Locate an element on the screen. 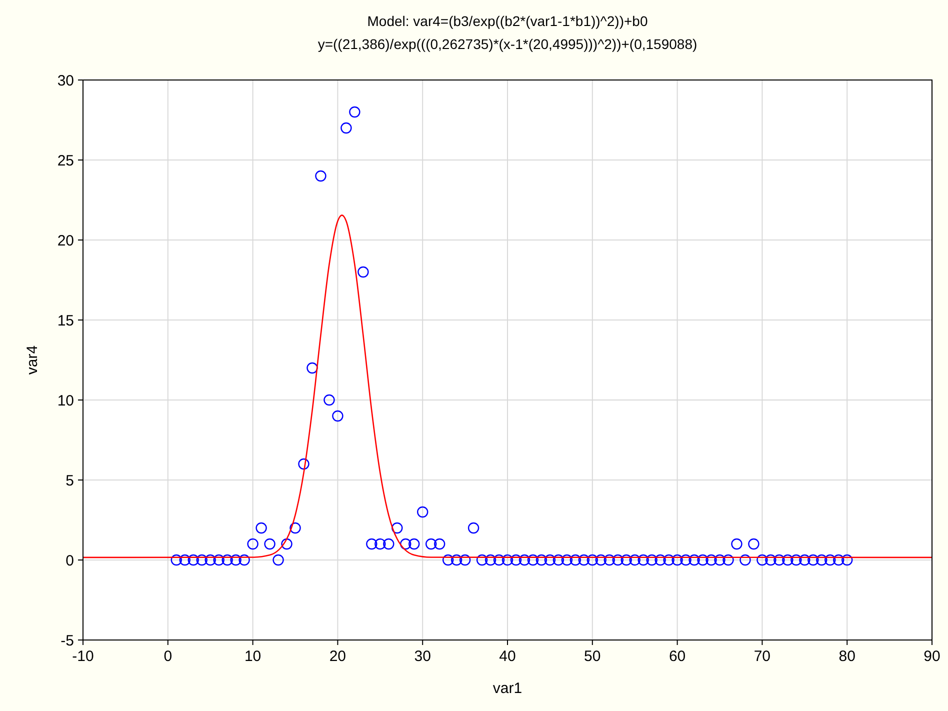  x-tick-label: 60 is located at coordinates (677, 656).